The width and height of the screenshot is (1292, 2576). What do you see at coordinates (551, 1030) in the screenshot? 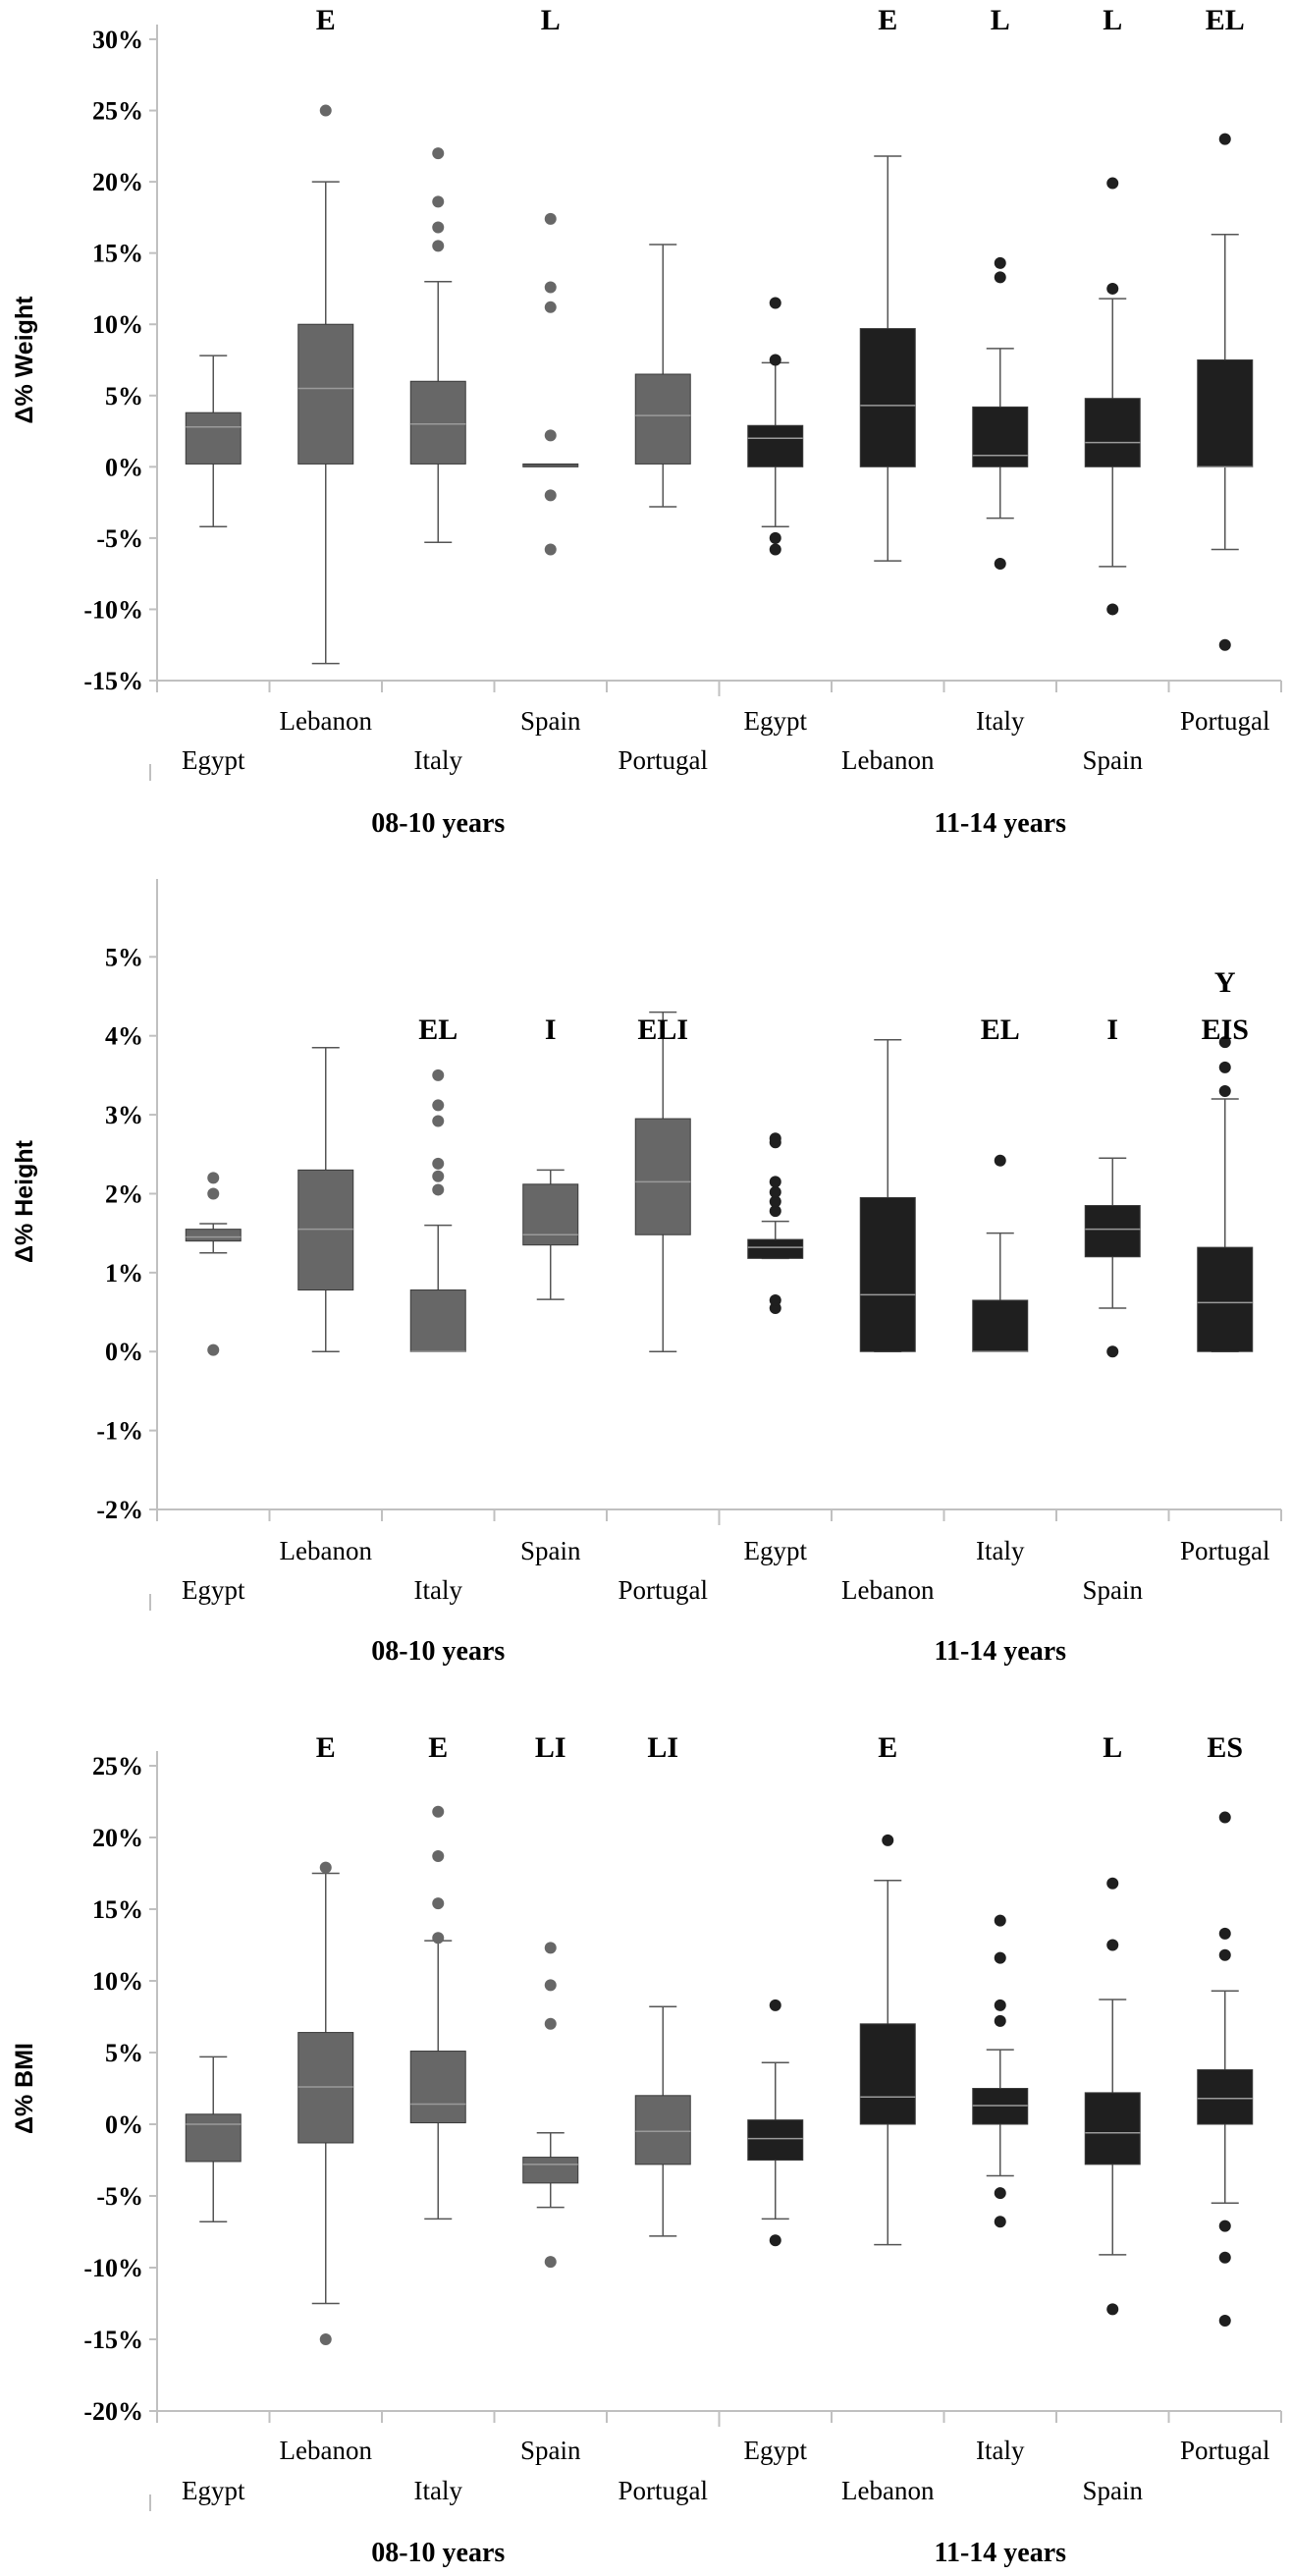
I see `significance-label: I` at bounding box center [551, 1030].